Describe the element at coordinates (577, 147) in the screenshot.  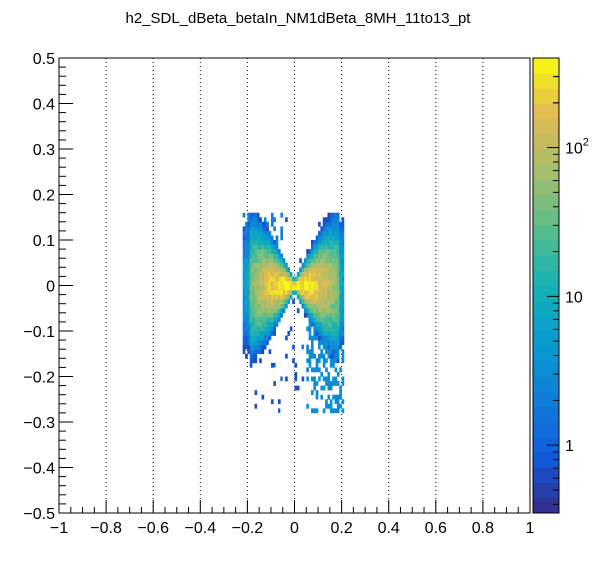
I see `colorbar-tick-label-2: 102` at that location.